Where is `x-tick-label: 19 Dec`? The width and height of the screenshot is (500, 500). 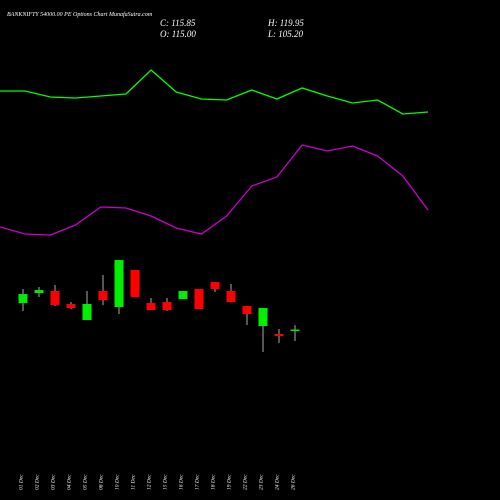 x-tick-label: 19 Dec is located at coordinates (229, 482).